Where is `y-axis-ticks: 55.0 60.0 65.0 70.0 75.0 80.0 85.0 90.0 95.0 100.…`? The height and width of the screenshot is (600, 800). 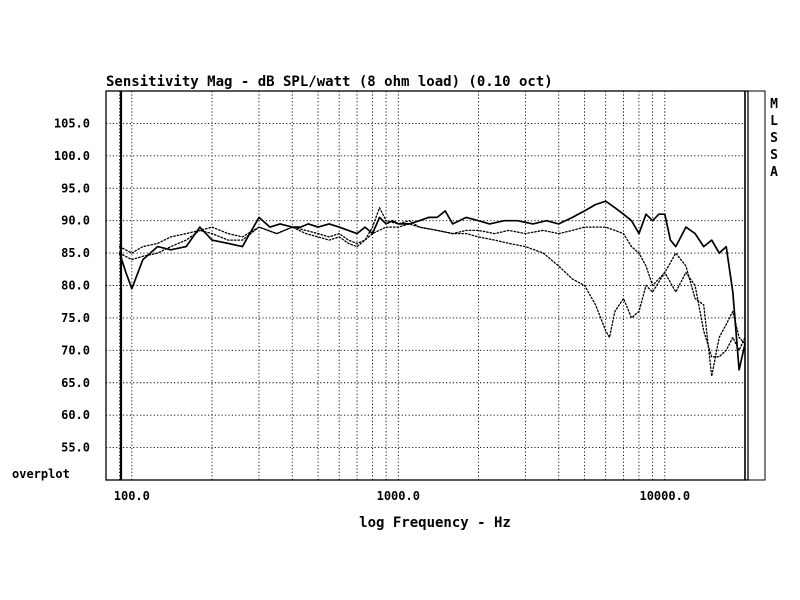 y-axis-ticks: 55.0 60.0 65.0 70.0 75.0 80.0 85.0 90.0 95.0 100.… is located at coordinates (72, 285).